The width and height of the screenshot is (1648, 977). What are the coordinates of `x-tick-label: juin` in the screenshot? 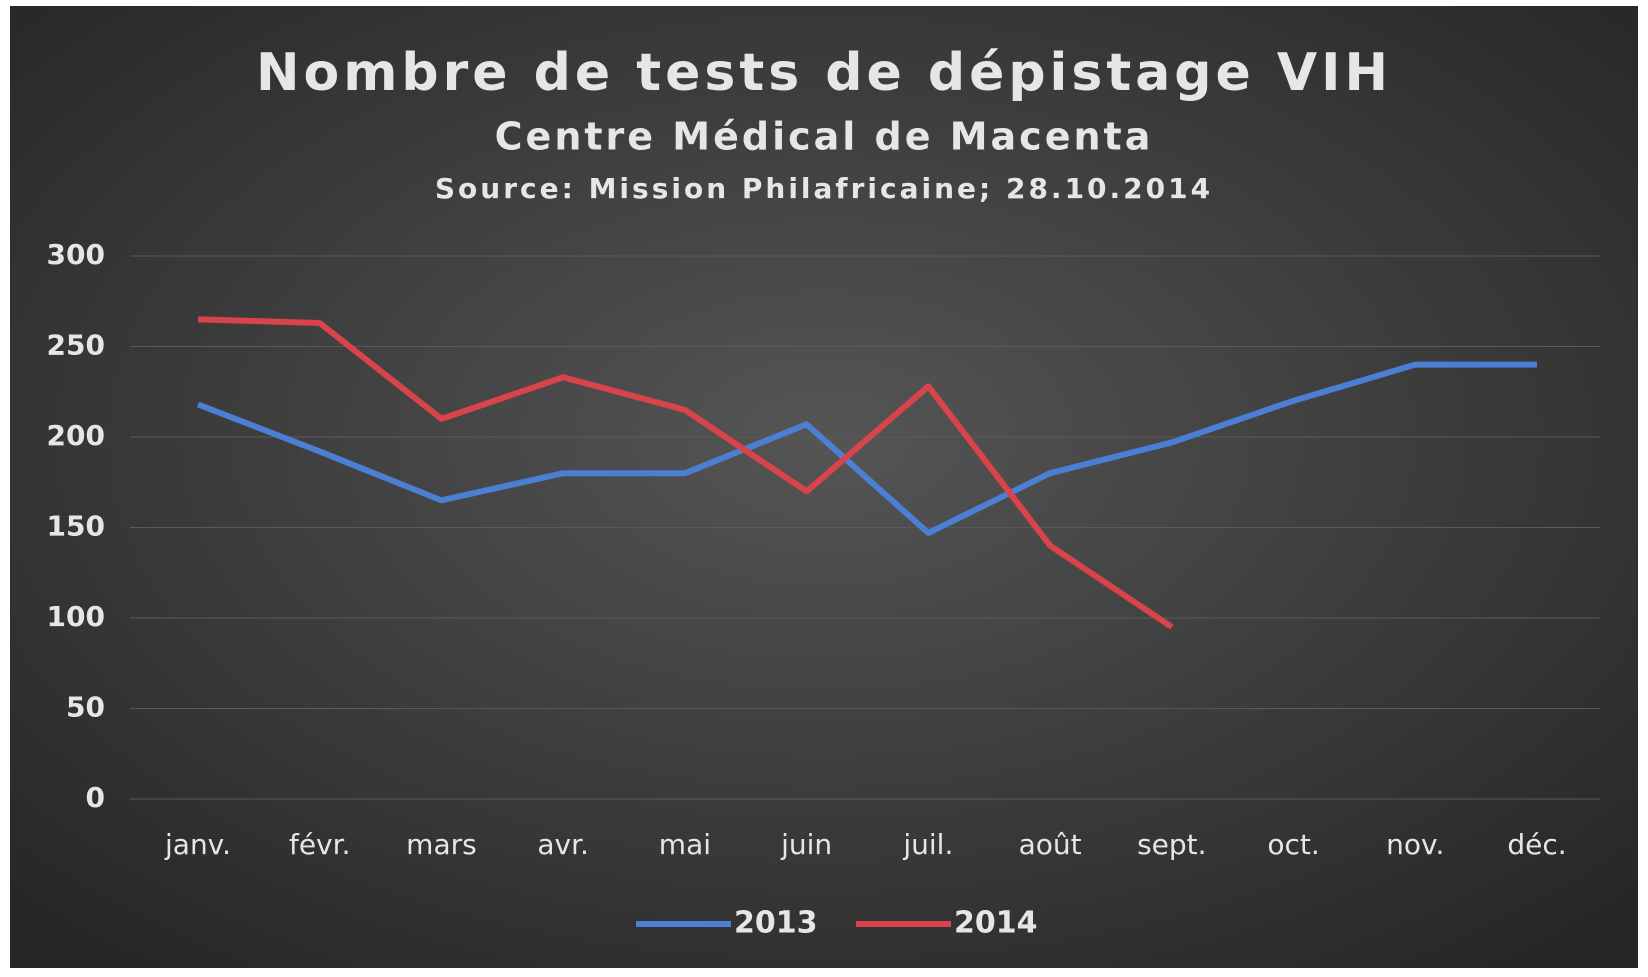 It's located at (806, 844).